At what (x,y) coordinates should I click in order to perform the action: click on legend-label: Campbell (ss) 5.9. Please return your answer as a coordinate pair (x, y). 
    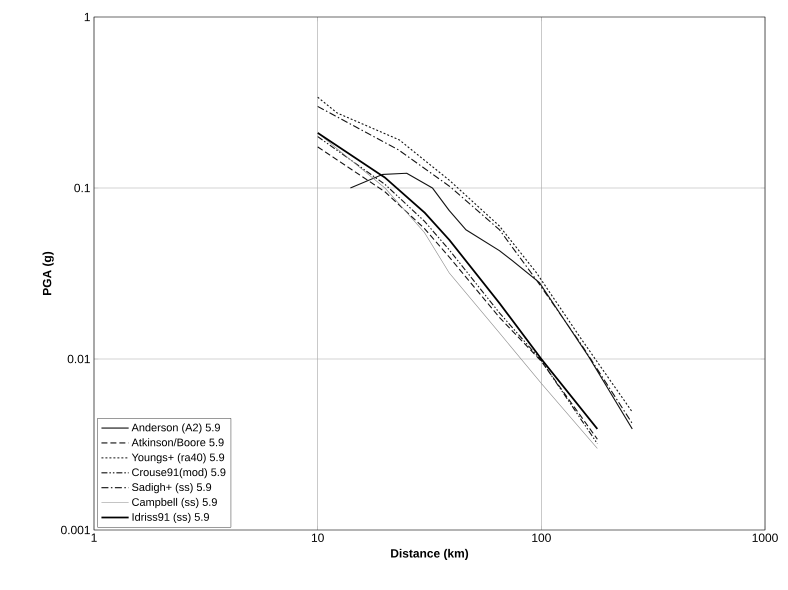
    Looking at the image, I should click on (174, 503).